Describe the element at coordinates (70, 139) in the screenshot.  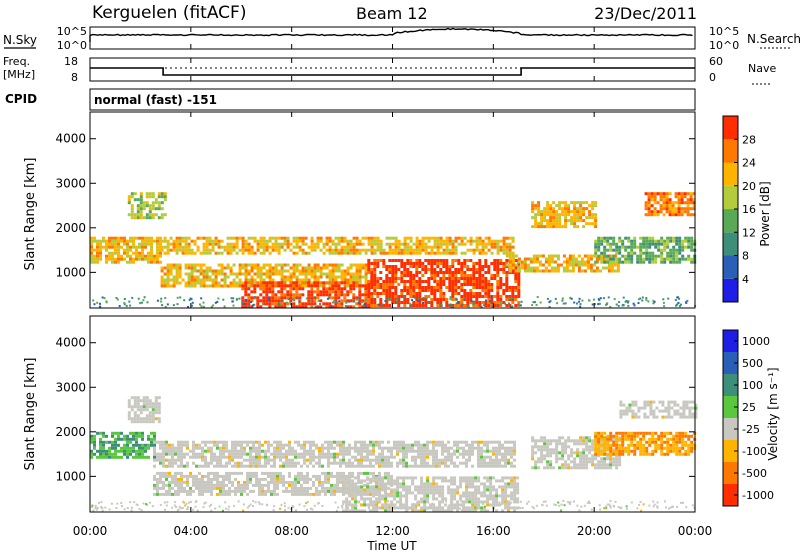
I see `y-tick-label: 4000` at that location.